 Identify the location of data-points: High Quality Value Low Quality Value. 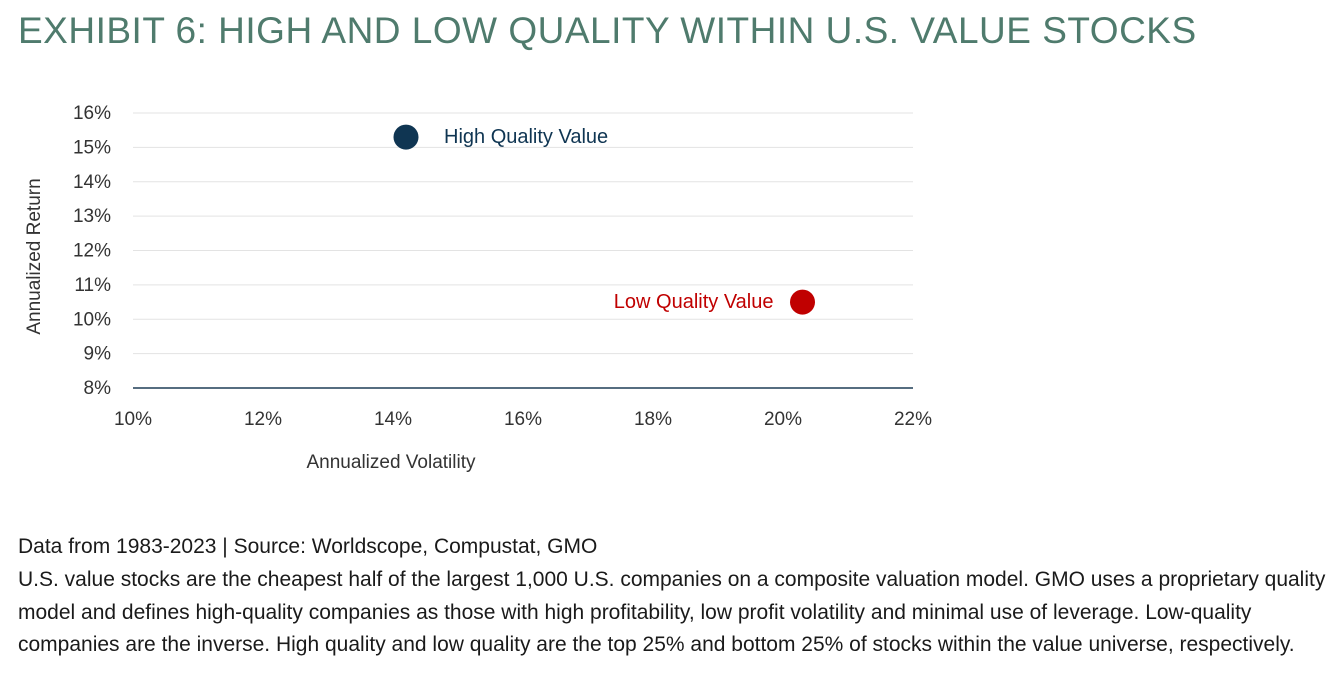
(604, 219).